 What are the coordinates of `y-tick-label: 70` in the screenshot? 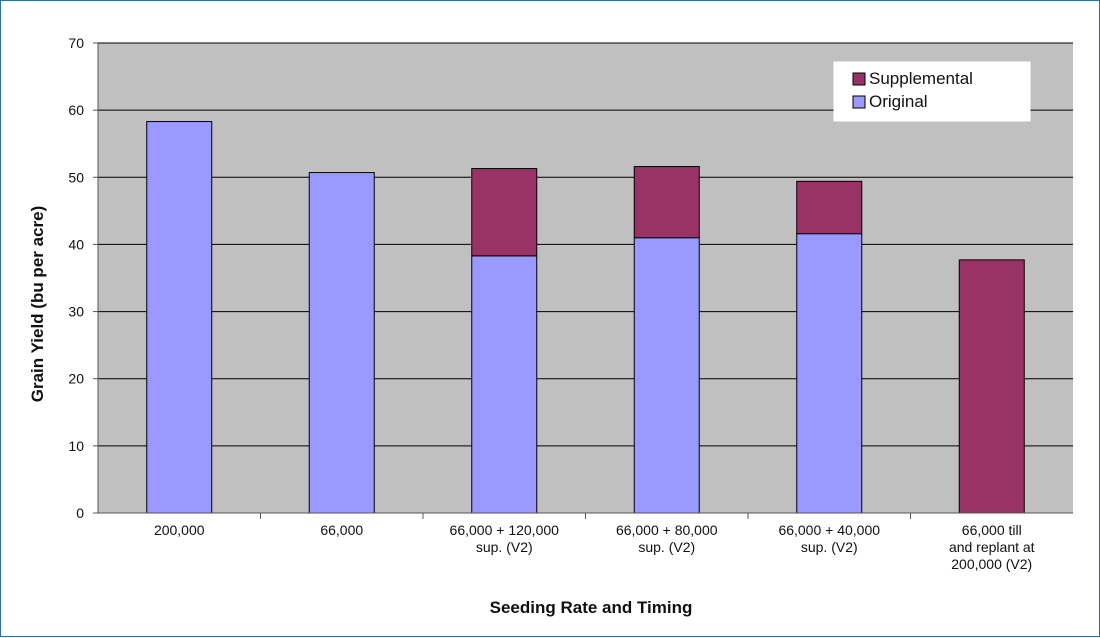 It's located at (76, 43).